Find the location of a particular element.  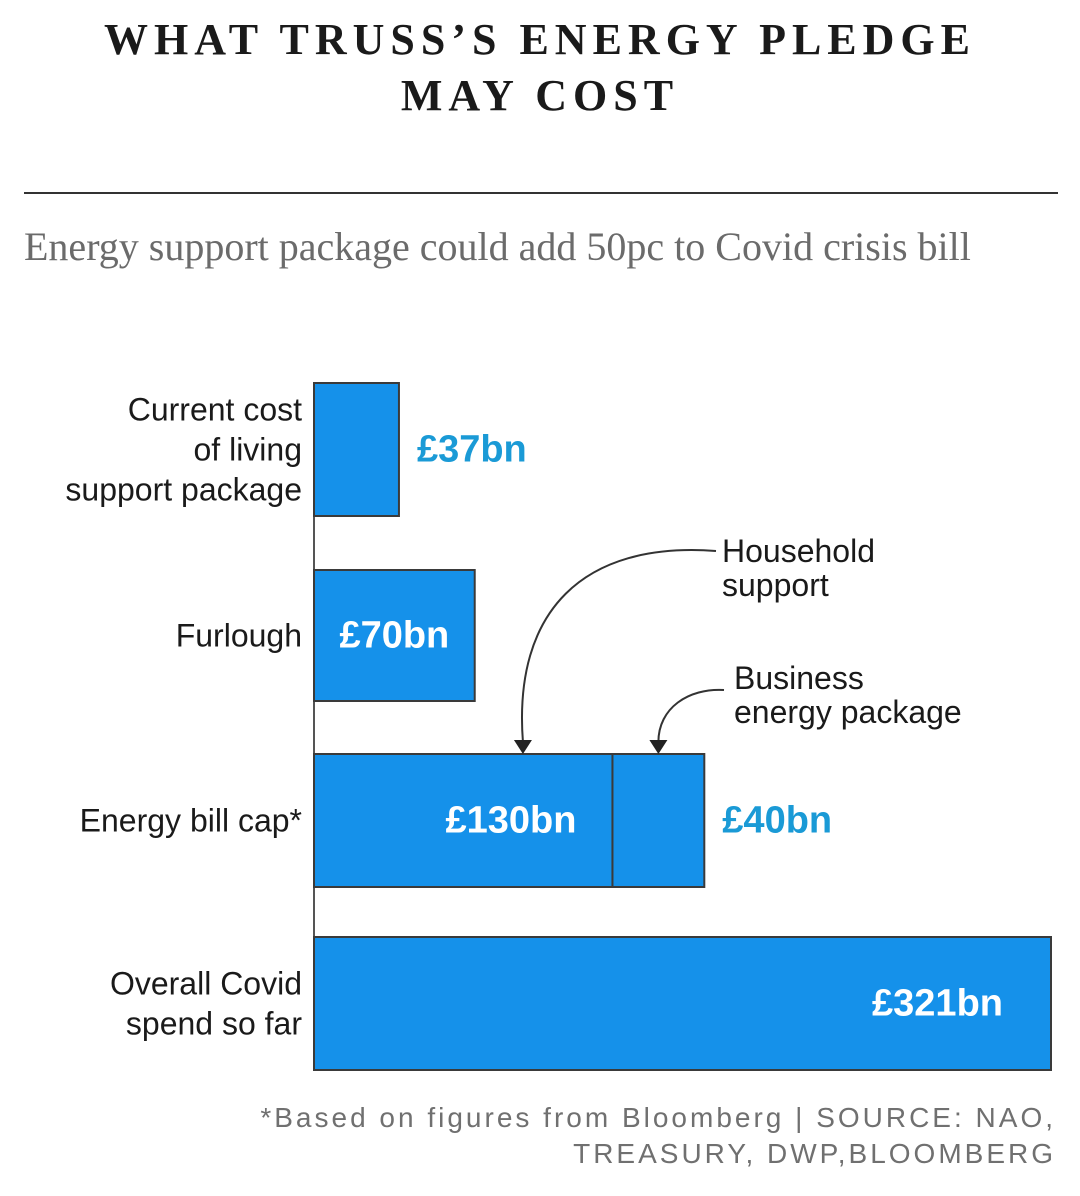

title-line-2: MAY COST is located at coordinates (540, 95).